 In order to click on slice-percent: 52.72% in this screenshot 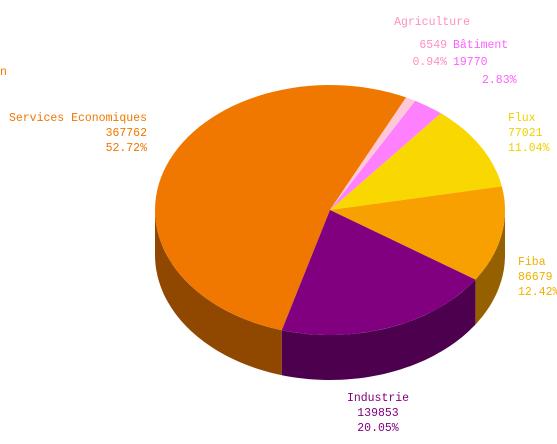, I will do `click(127, 148)`.